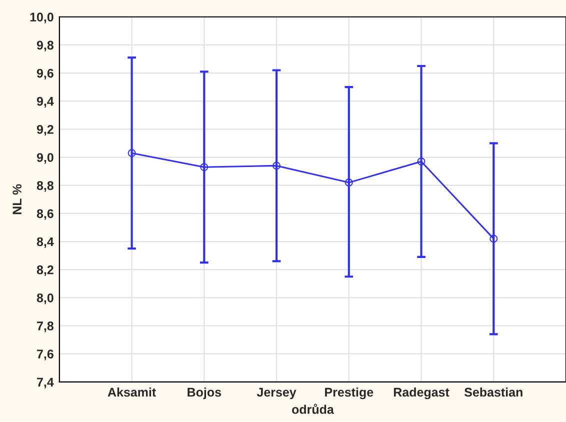 This screenshot has height=422, width=566. I want to click on y-tick-label: 8,6, so click(45, 214).